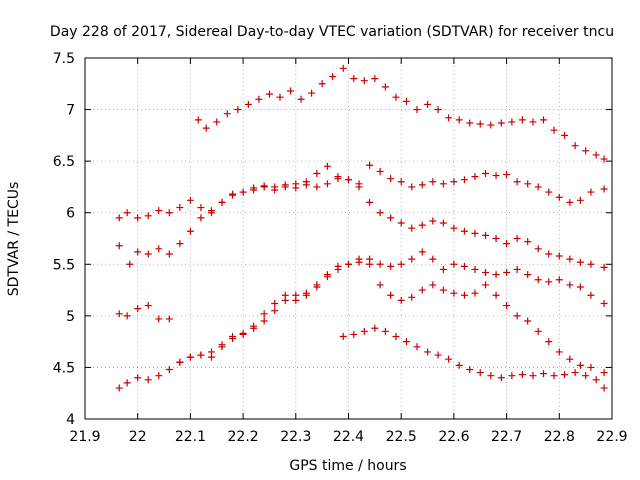 The width and height of the screenshot is (640, 480). Describe the element at coordinates (506, 437) in the screenshot. I see `x-tick-label: 22.7` at that location.